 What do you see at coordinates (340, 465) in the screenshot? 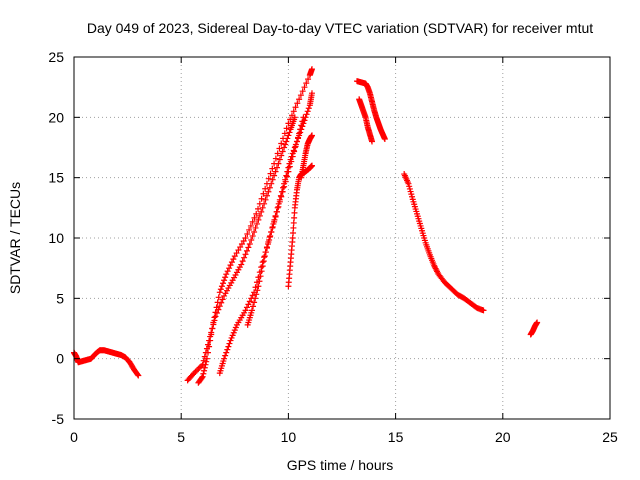
I see `x-axis-label: GPS time / hours` at bounding box center [340, 465].